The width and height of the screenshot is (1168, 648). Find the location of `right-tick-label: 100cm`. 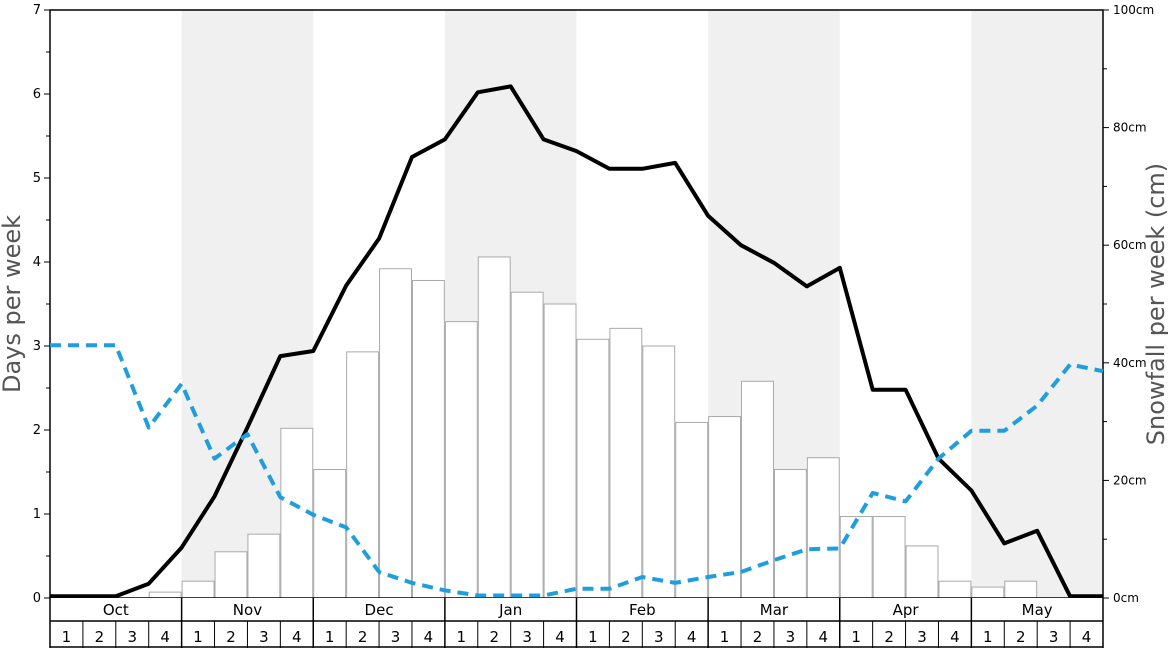

right-tick-label: 100cm is located at coordinates (1133, 10).